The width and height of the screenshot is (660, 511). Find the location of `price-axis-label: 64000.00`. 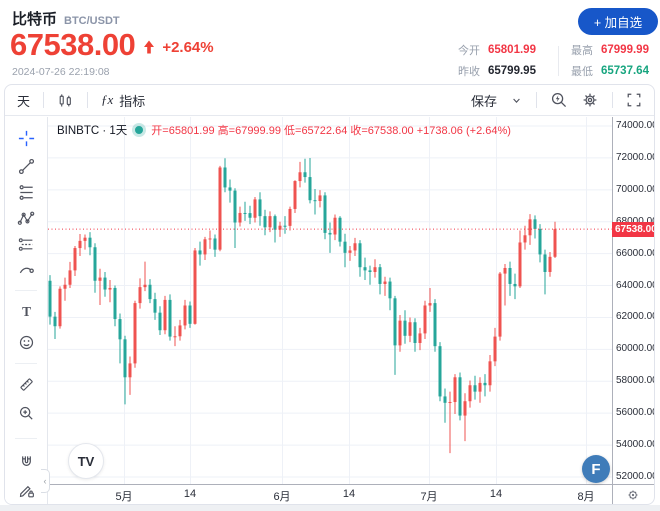

price-axis-label: 64000.00 is located at coordinates (635, 285).